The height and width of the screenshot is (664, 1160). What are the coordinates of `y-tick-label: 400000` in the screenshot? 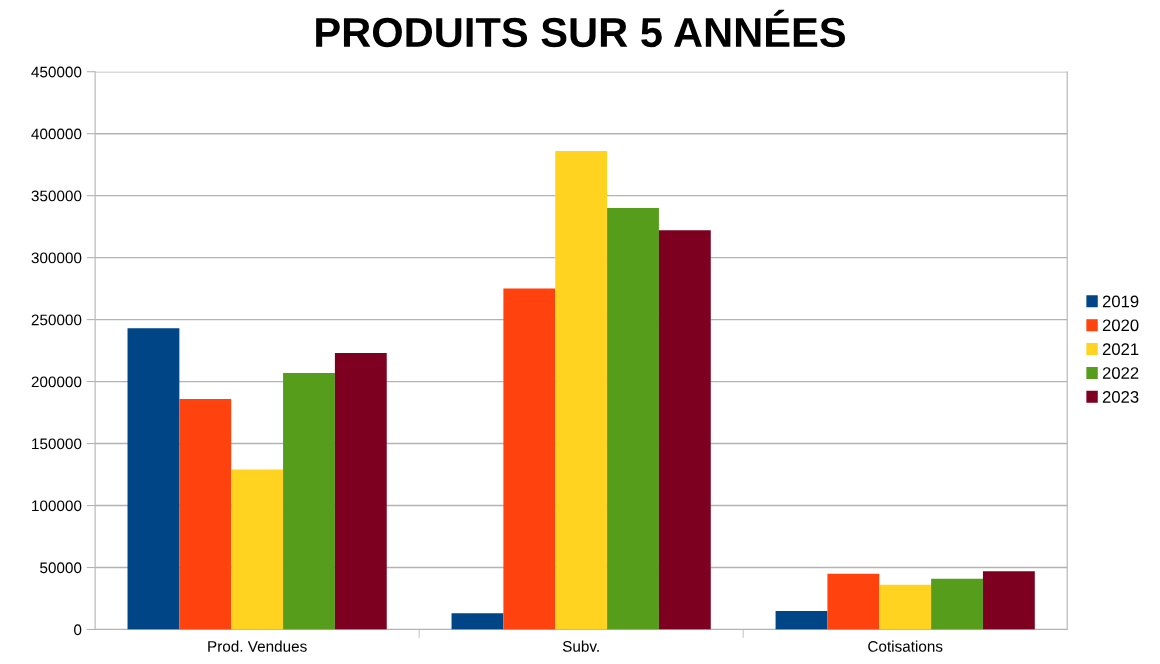 It's located at (56, 134).